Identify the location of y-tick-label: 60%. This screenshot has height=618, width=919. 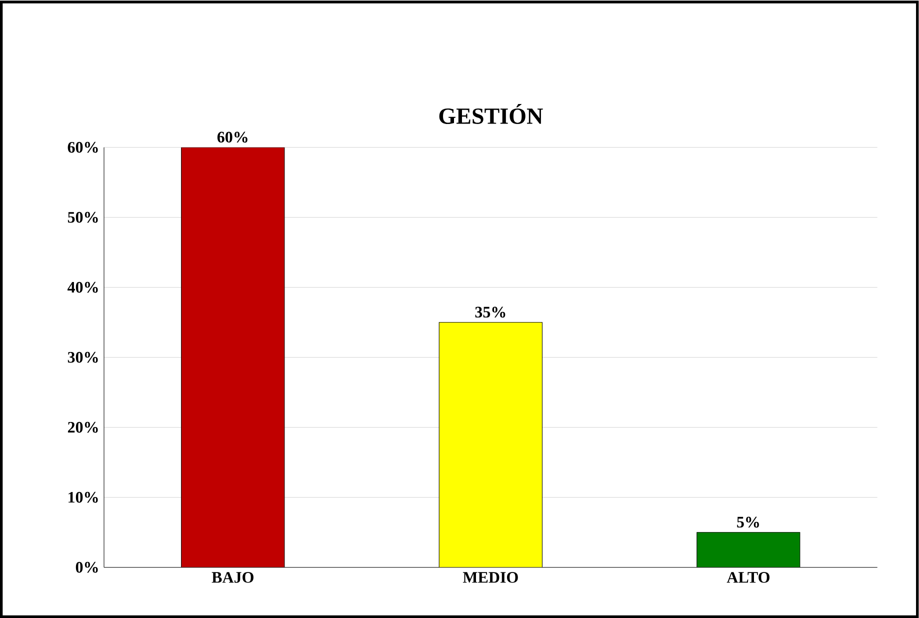
(83, 147).